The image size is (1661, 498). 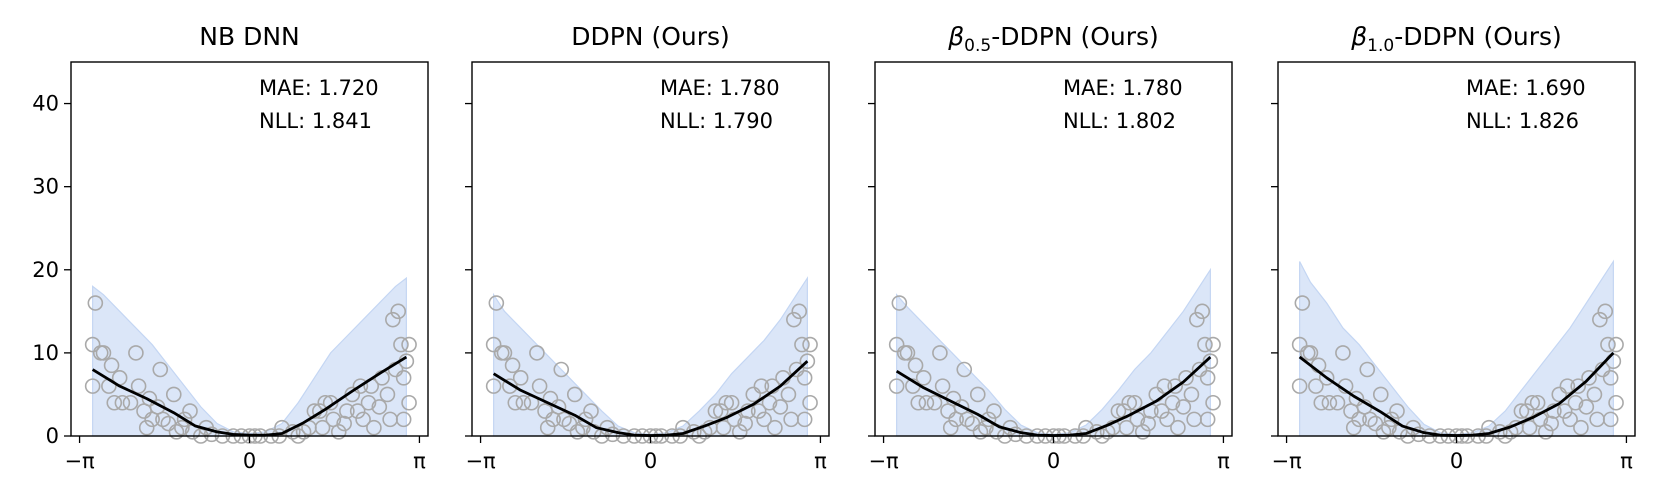 I want to click on confidence-band, so click(x=1456, y=348).